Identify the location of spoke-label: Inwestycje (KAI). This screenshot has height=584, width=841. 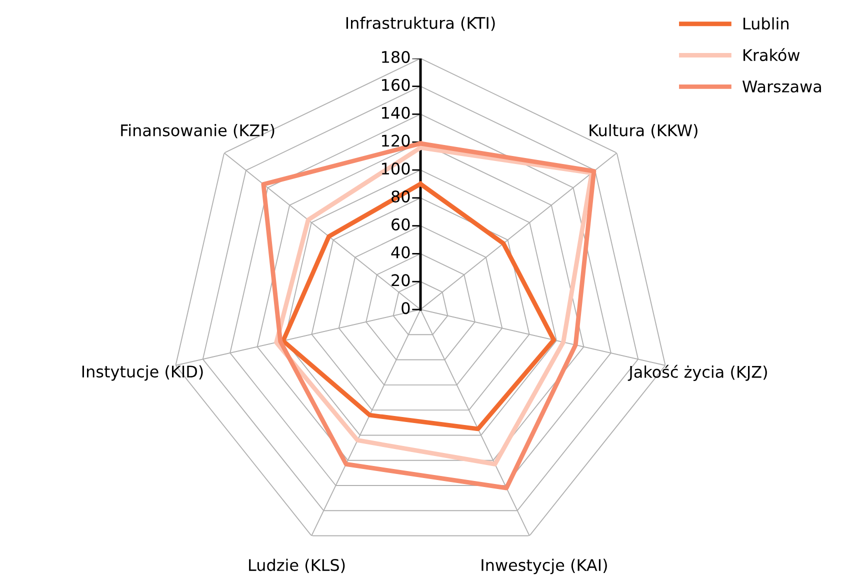
(544, 566).